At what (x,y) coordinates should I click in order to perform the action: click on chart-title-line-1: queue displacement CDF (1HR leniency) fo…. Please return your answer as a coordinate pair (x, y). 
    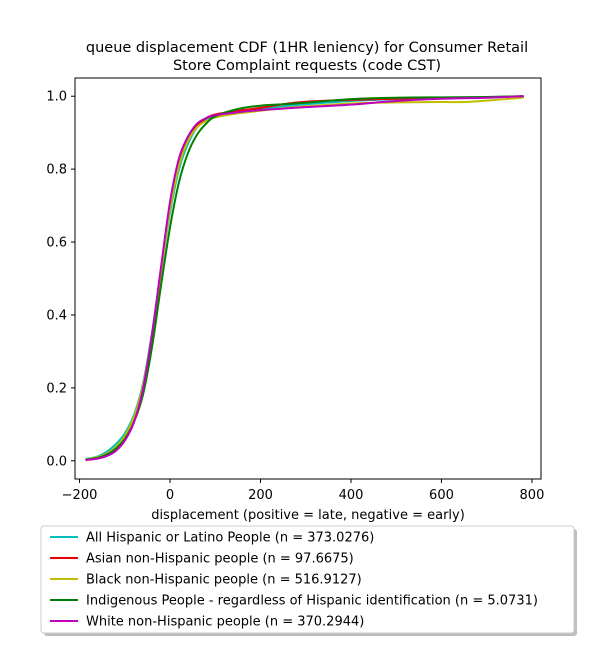
    Looking at the image, I should click on (307, 48).